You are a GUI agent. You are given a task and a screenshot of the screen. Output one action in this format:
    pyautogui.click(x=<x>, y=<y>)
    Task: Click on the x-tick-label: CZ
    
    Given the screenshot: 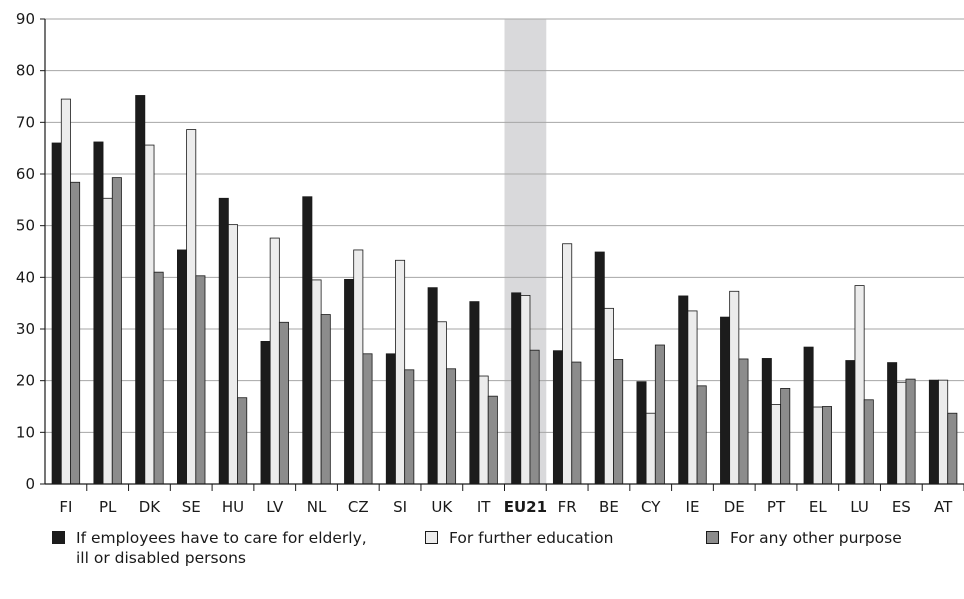 What is the action you would take?
    pyautogui.click(x=358, y=507)
    